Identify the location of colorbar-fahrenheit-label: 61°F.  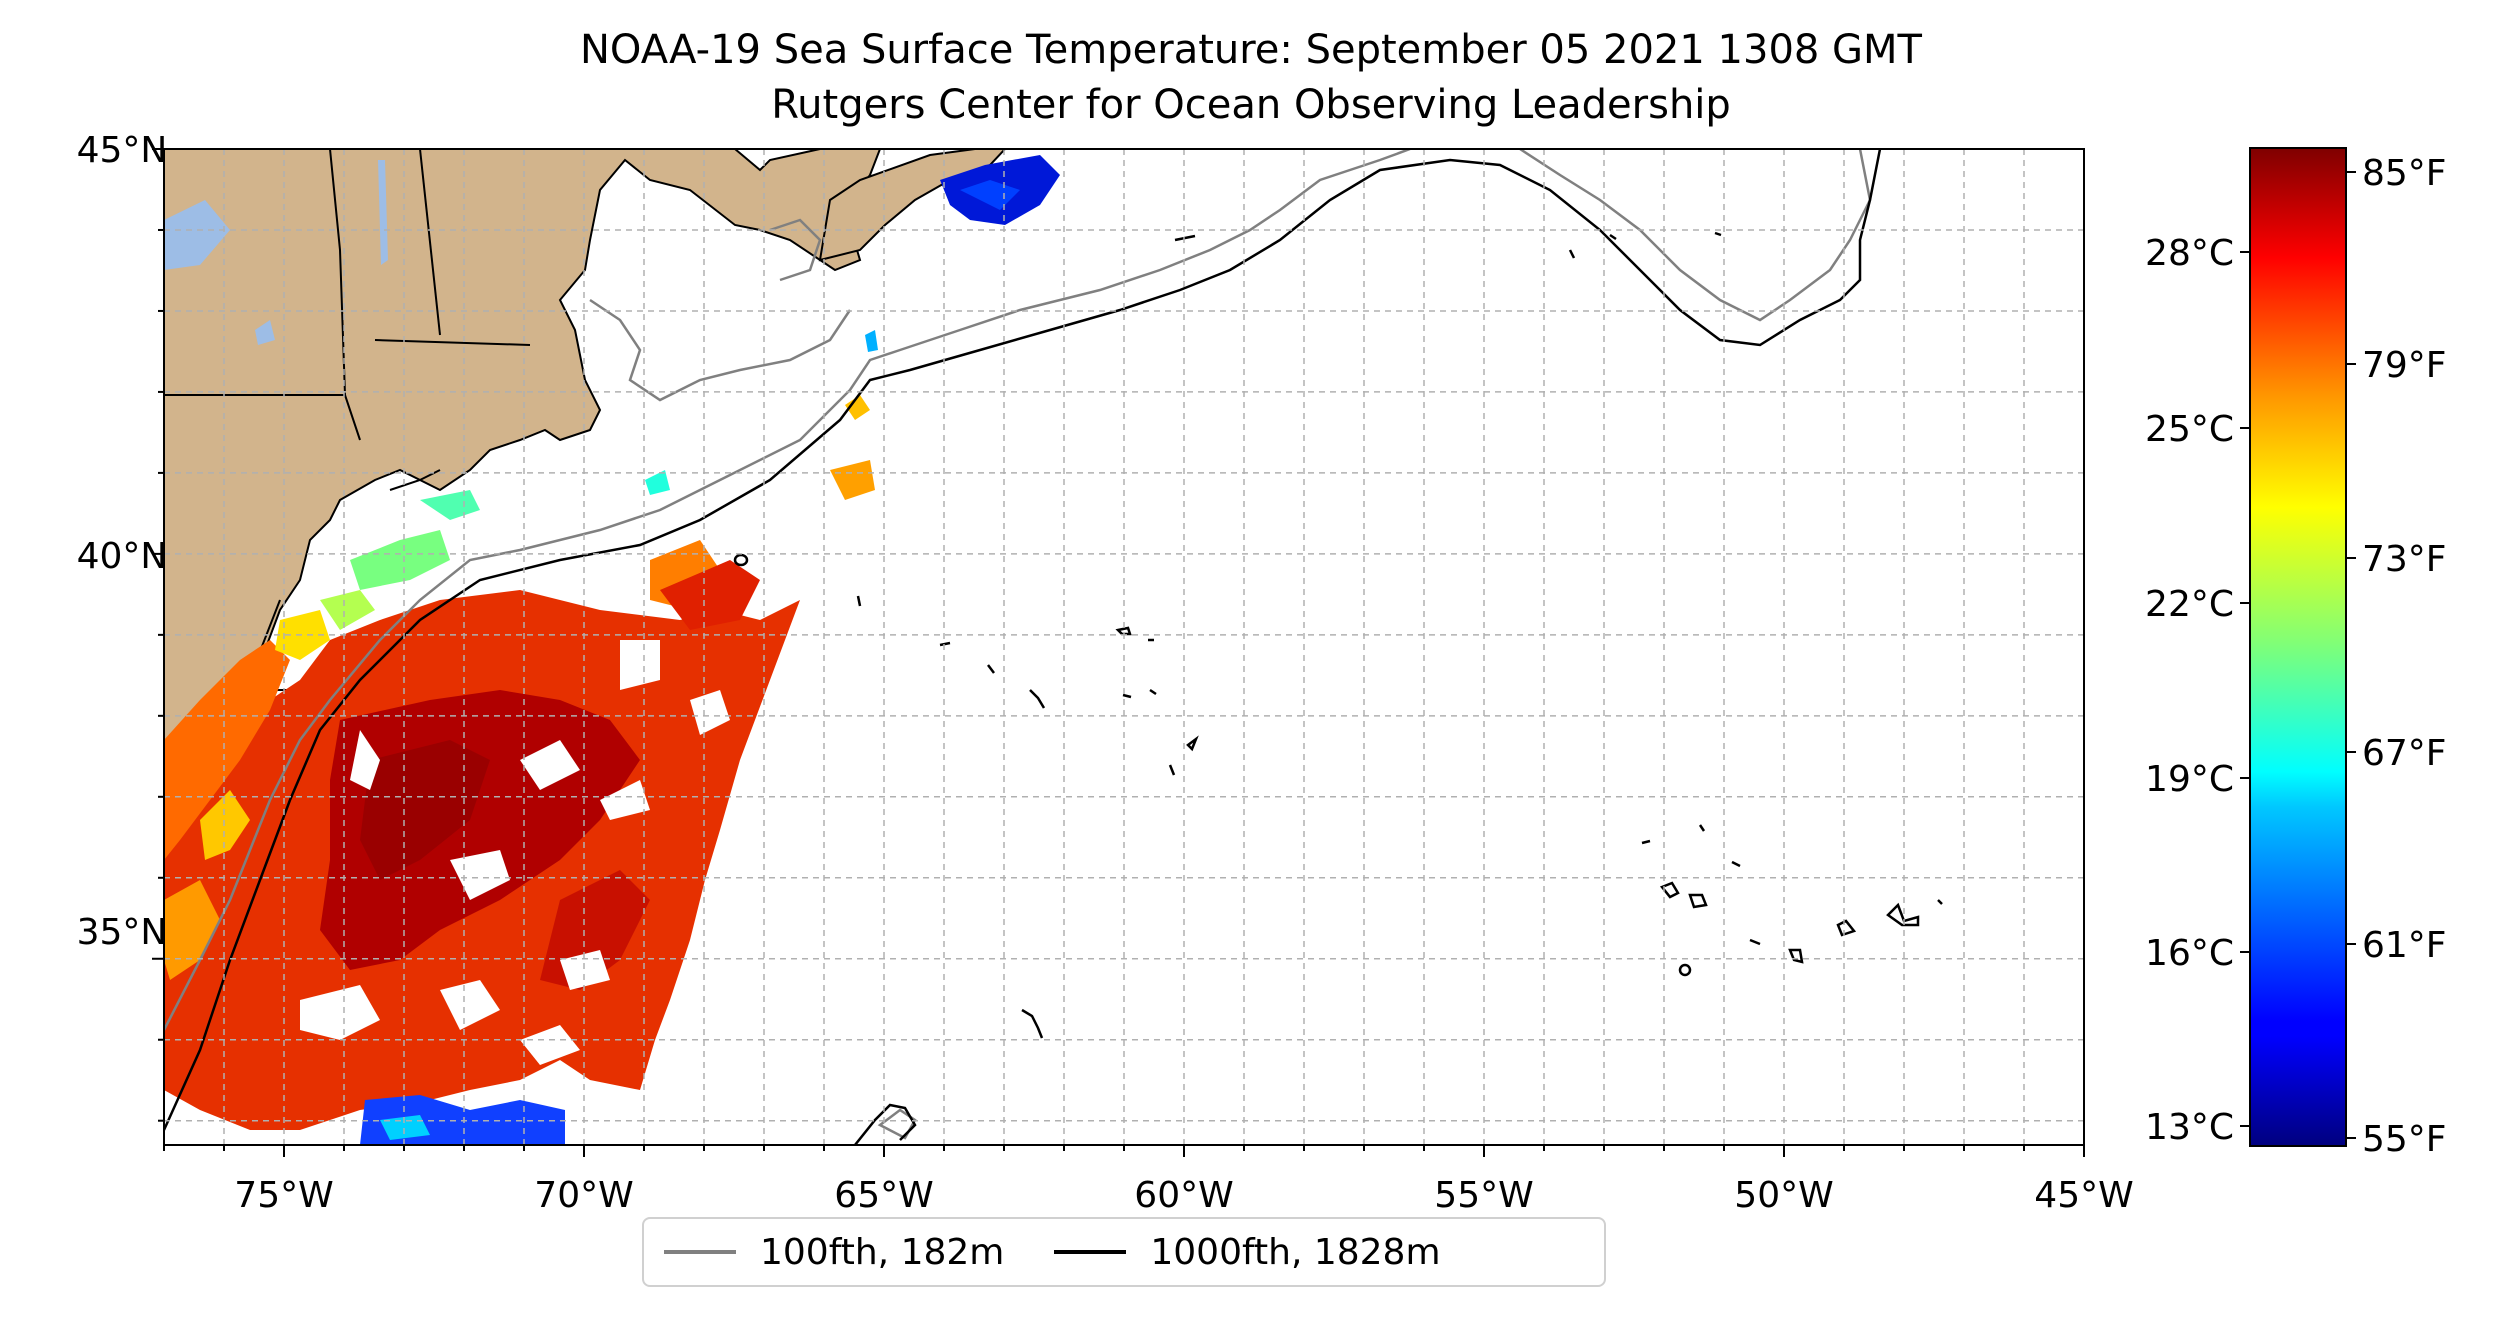
(2404, 945).